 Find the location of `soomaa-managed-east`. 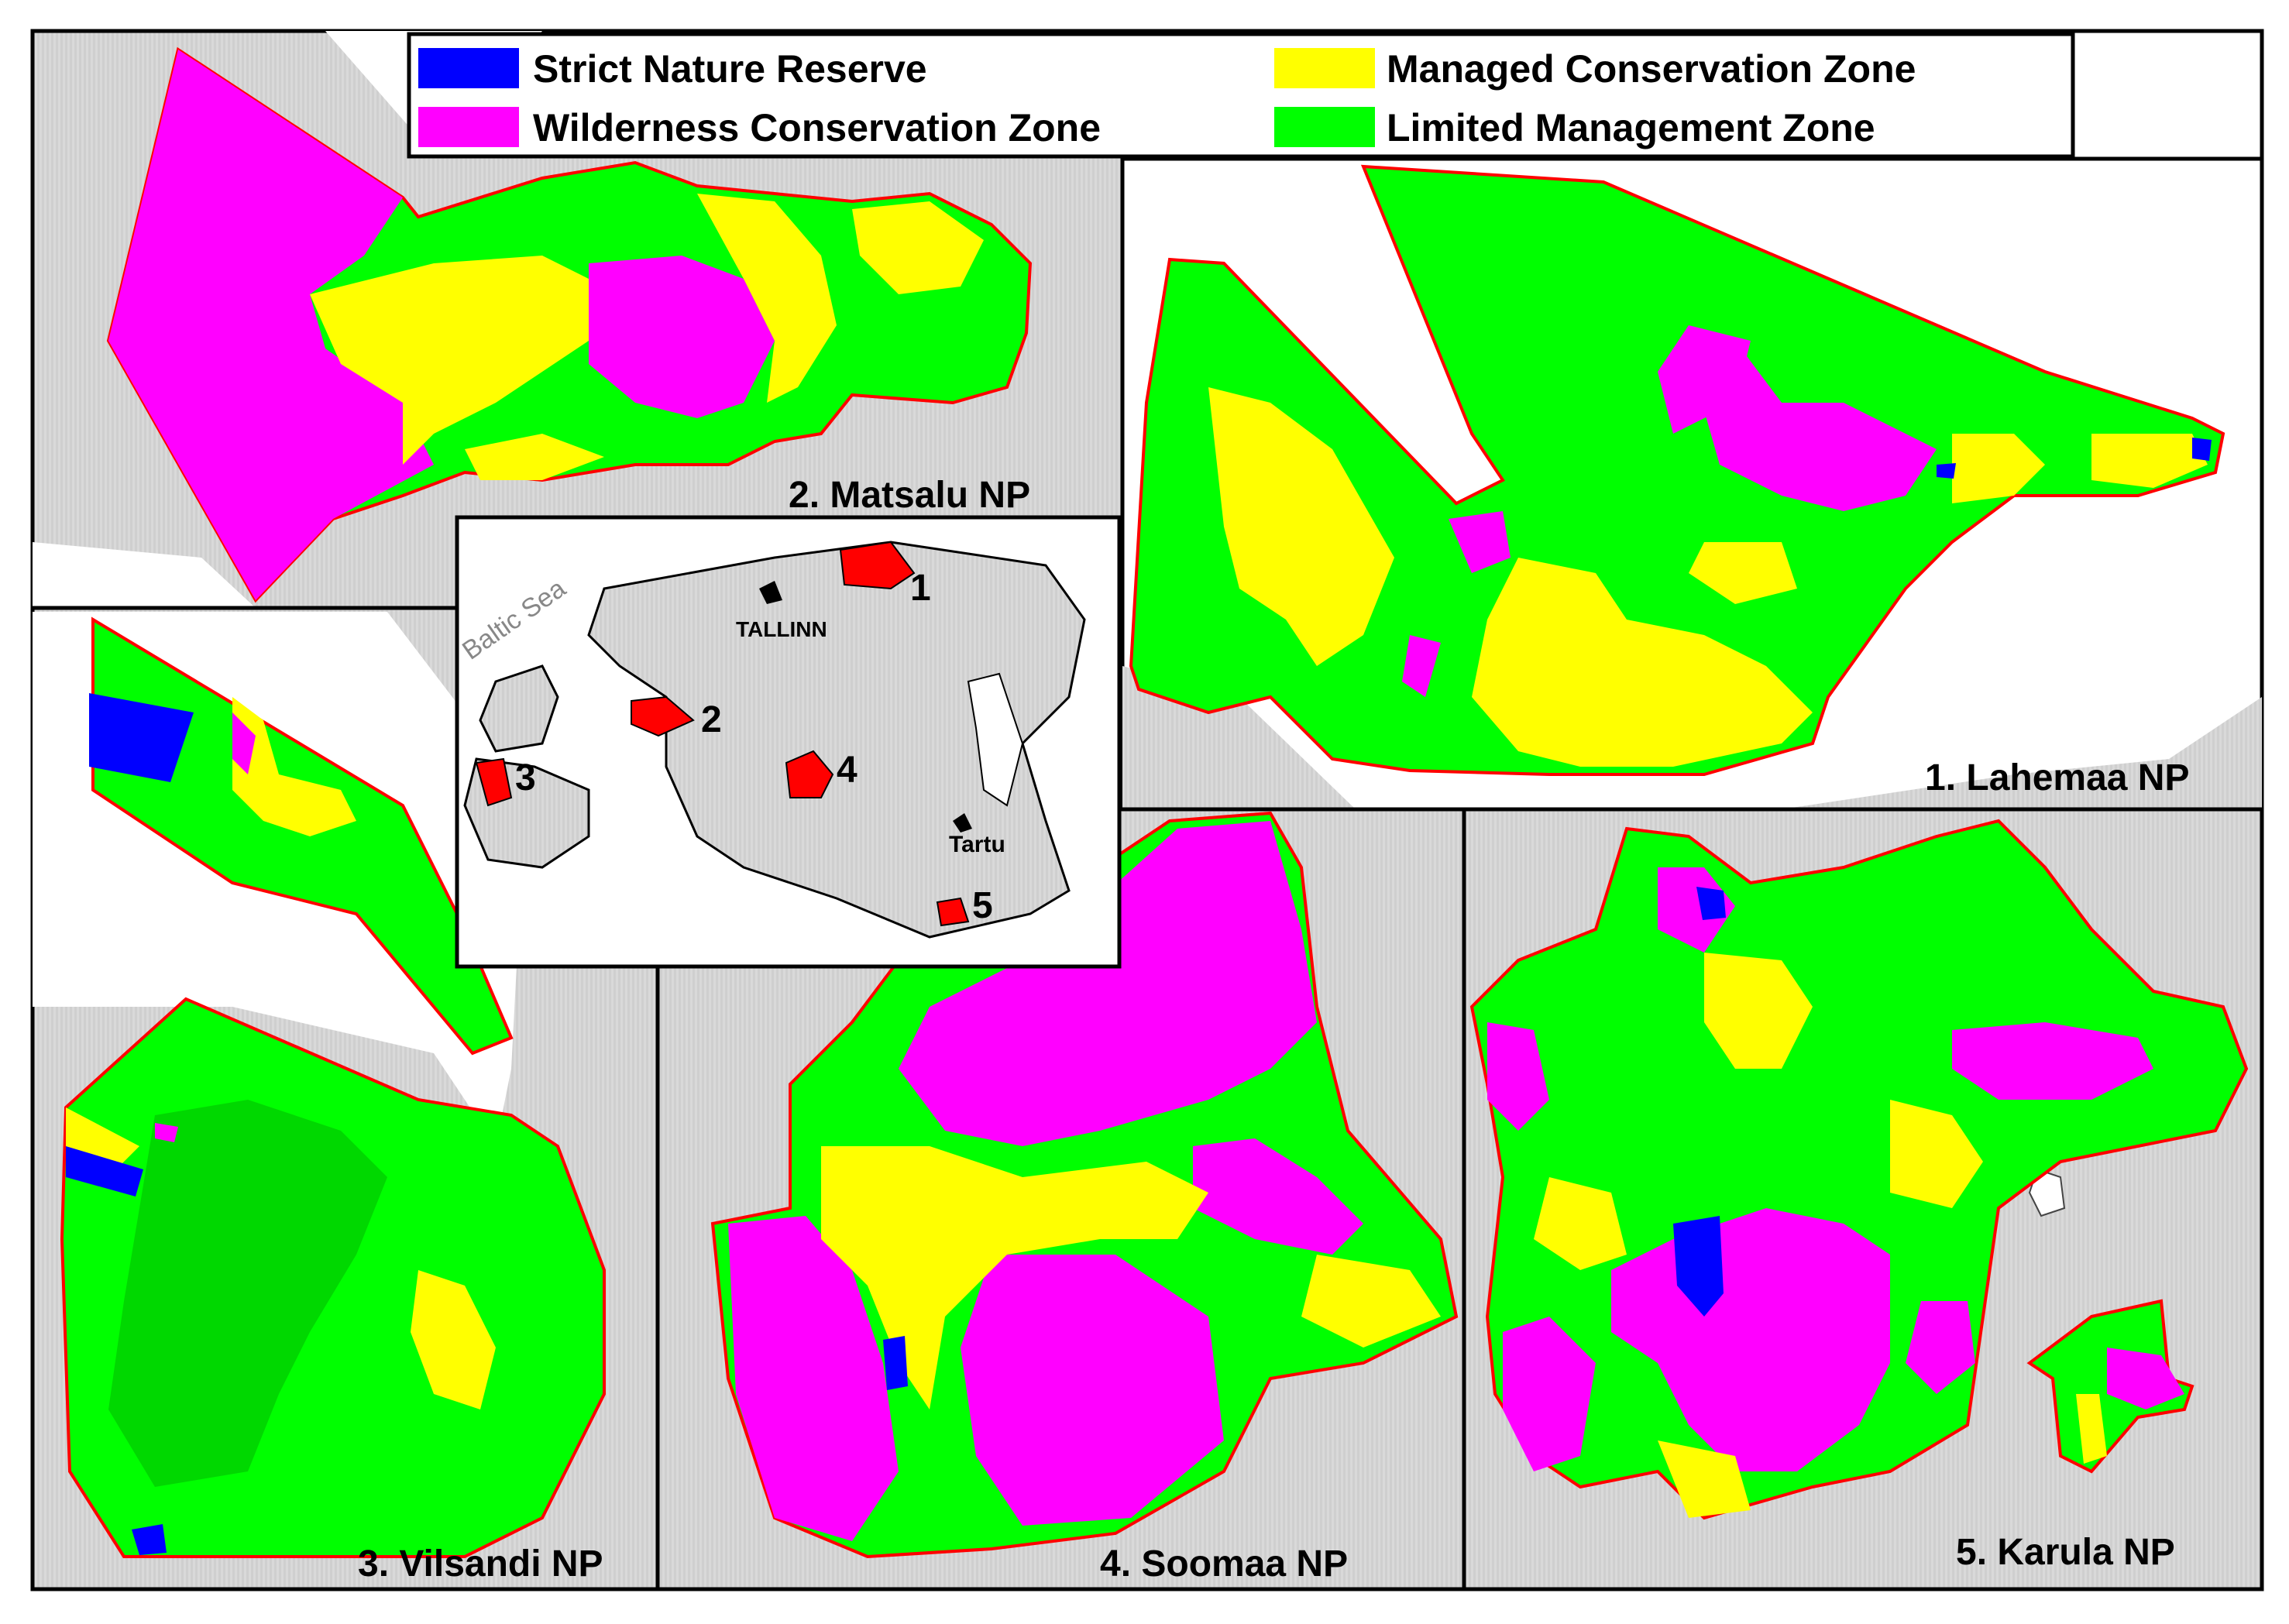

soomaa-managed-east is located at coordinates (1371, 1301).